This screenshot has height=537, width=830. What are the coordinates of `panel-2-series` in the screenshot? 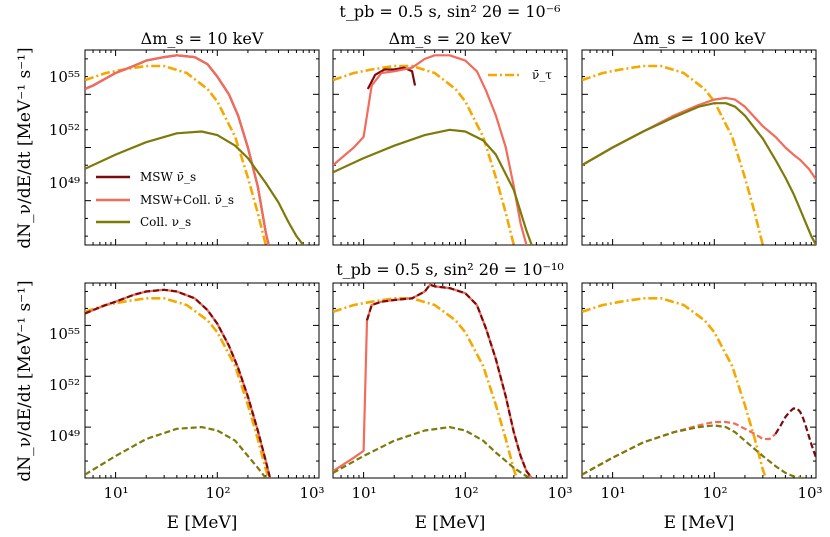 It's located at (433, 149).